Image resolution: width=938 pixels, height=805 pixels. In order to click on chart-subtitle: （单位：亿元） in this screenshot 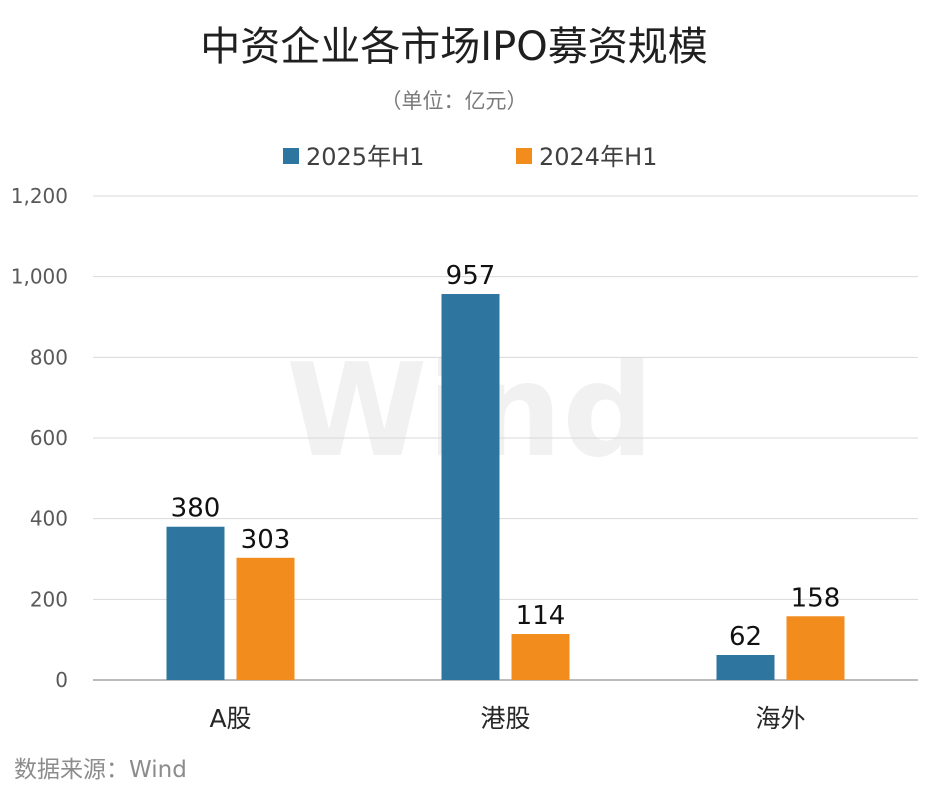, I will do `click(454, 101)`.